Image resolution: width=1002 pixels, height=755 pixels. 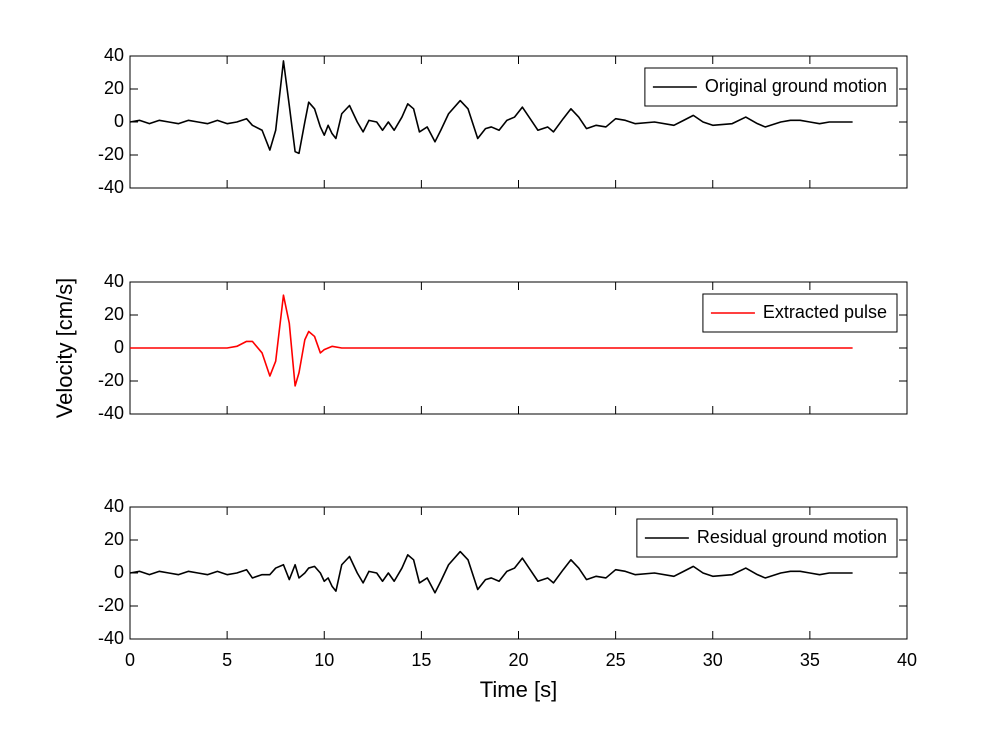 What do you see at coordinates (421, 660) in the screenshot?
I see `x-tick-label: 15` at bounding box center [421, 660].